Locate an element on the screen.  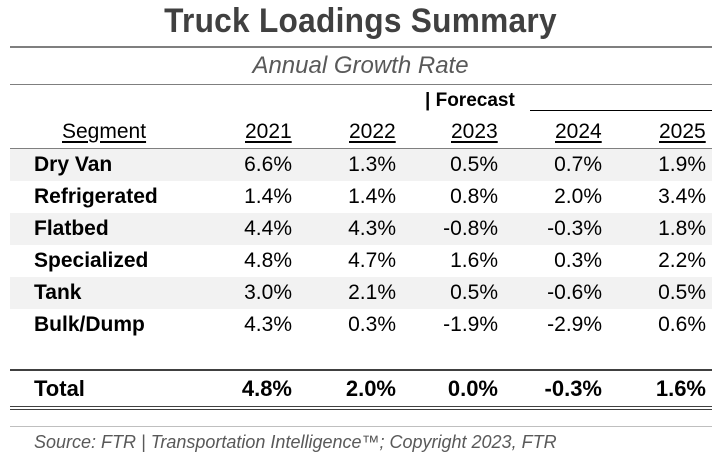
header-2024: 2024 is located at coordinates (578, 131).